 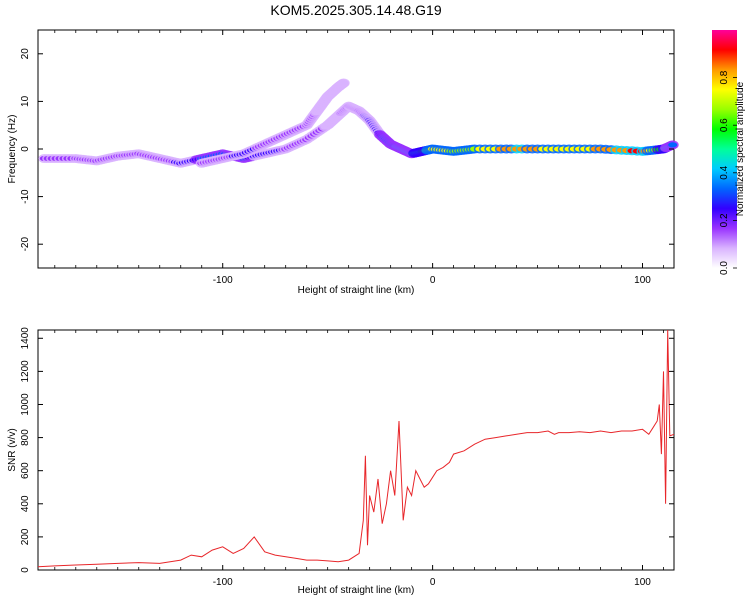 I want to click on snr-y-axis-label: SNR (v/v), so click(x=12, y=449).